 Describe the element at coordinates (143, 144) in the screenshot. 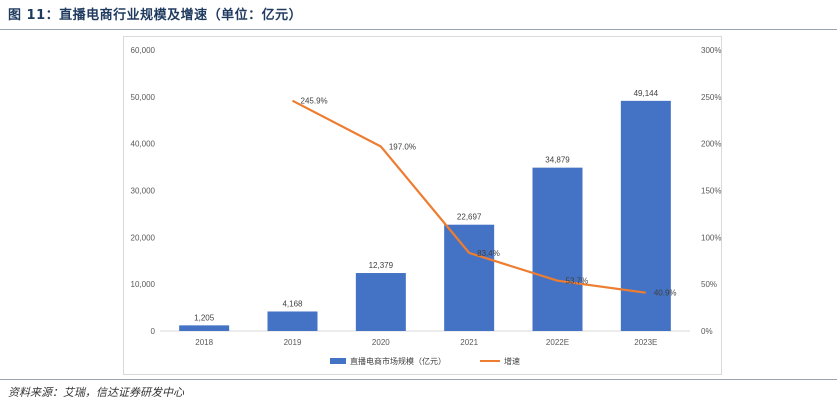

I see `left-axis-tick-label: 40,000` at that location.